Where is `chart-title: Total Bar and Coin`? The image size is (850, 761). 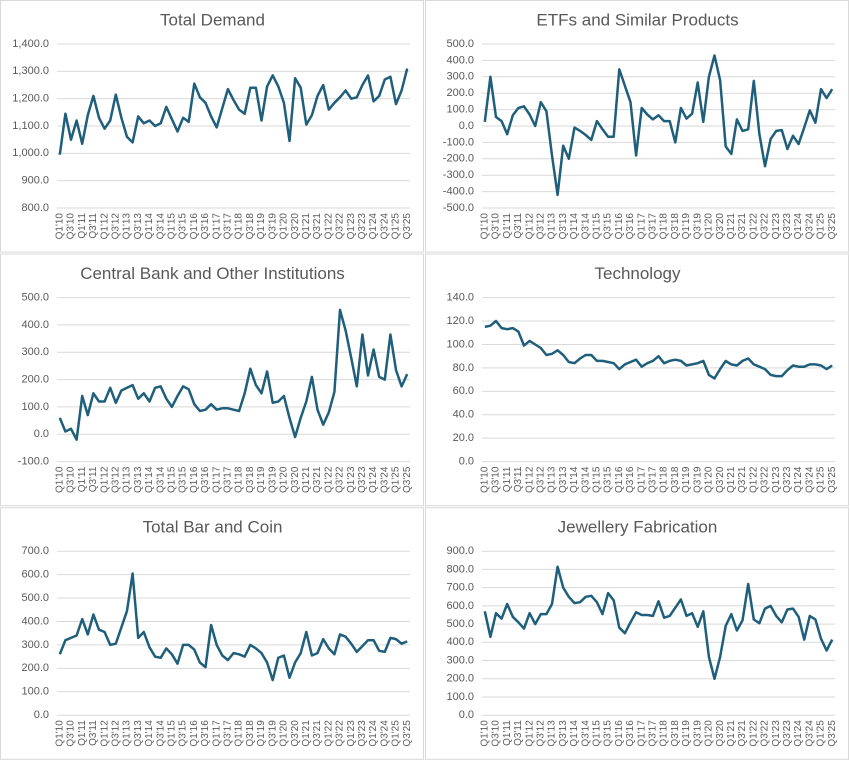
chart-title: Total Bar and Coin is located at coordinates (213, 527).